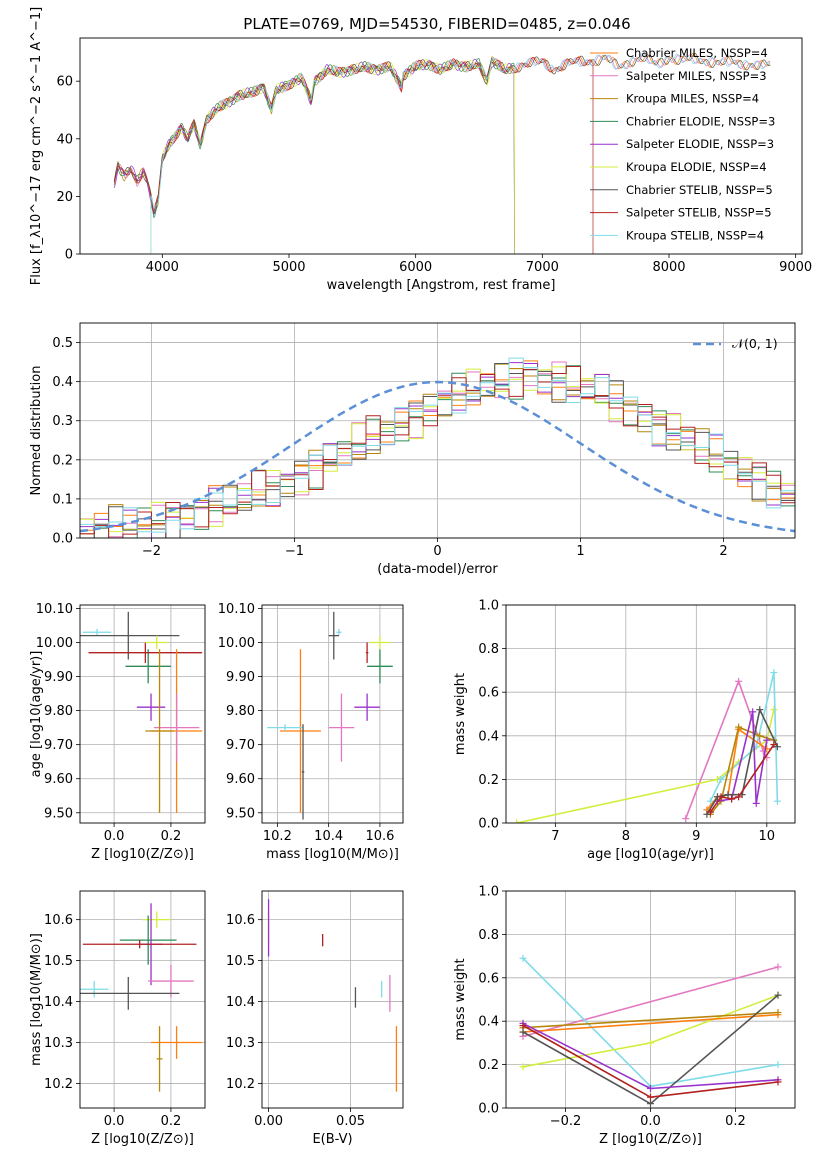 The height and width of the screenshot is (1170, 819). I want to click on y-tick-label: 9.70, so click(58, 745).